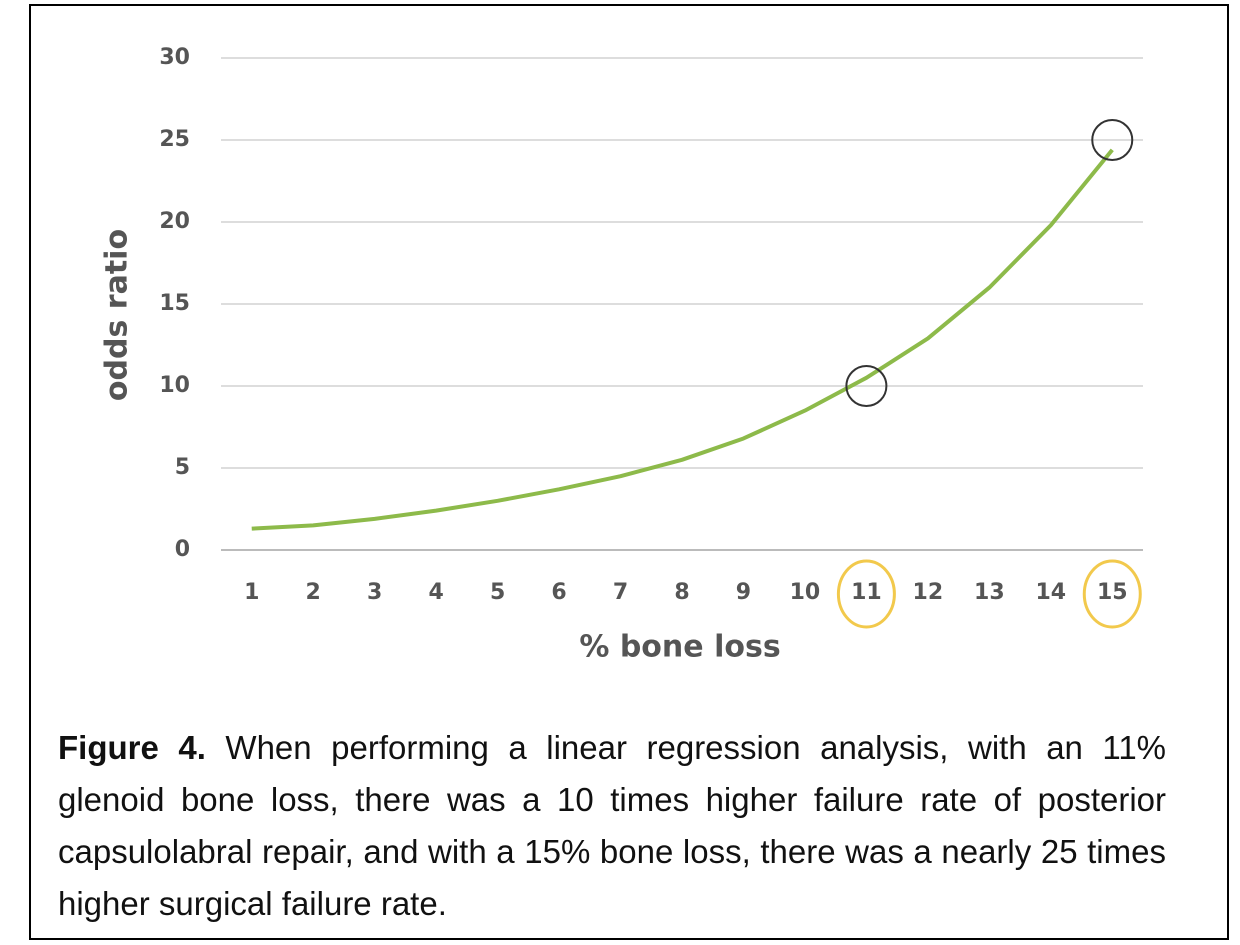  What do you see at coordinates (1050, 592) in the screenshot?
I see `x-tick-label: 14` at bounding box center [1050, 592].